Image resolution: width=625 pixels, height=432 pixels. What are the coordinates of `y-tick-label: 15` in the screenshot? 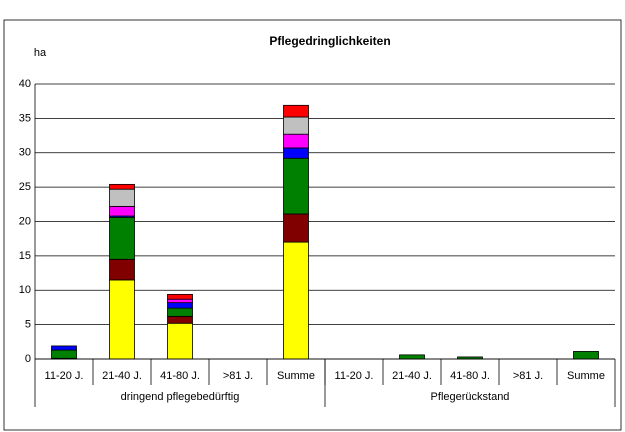 It's located at (25, 256).